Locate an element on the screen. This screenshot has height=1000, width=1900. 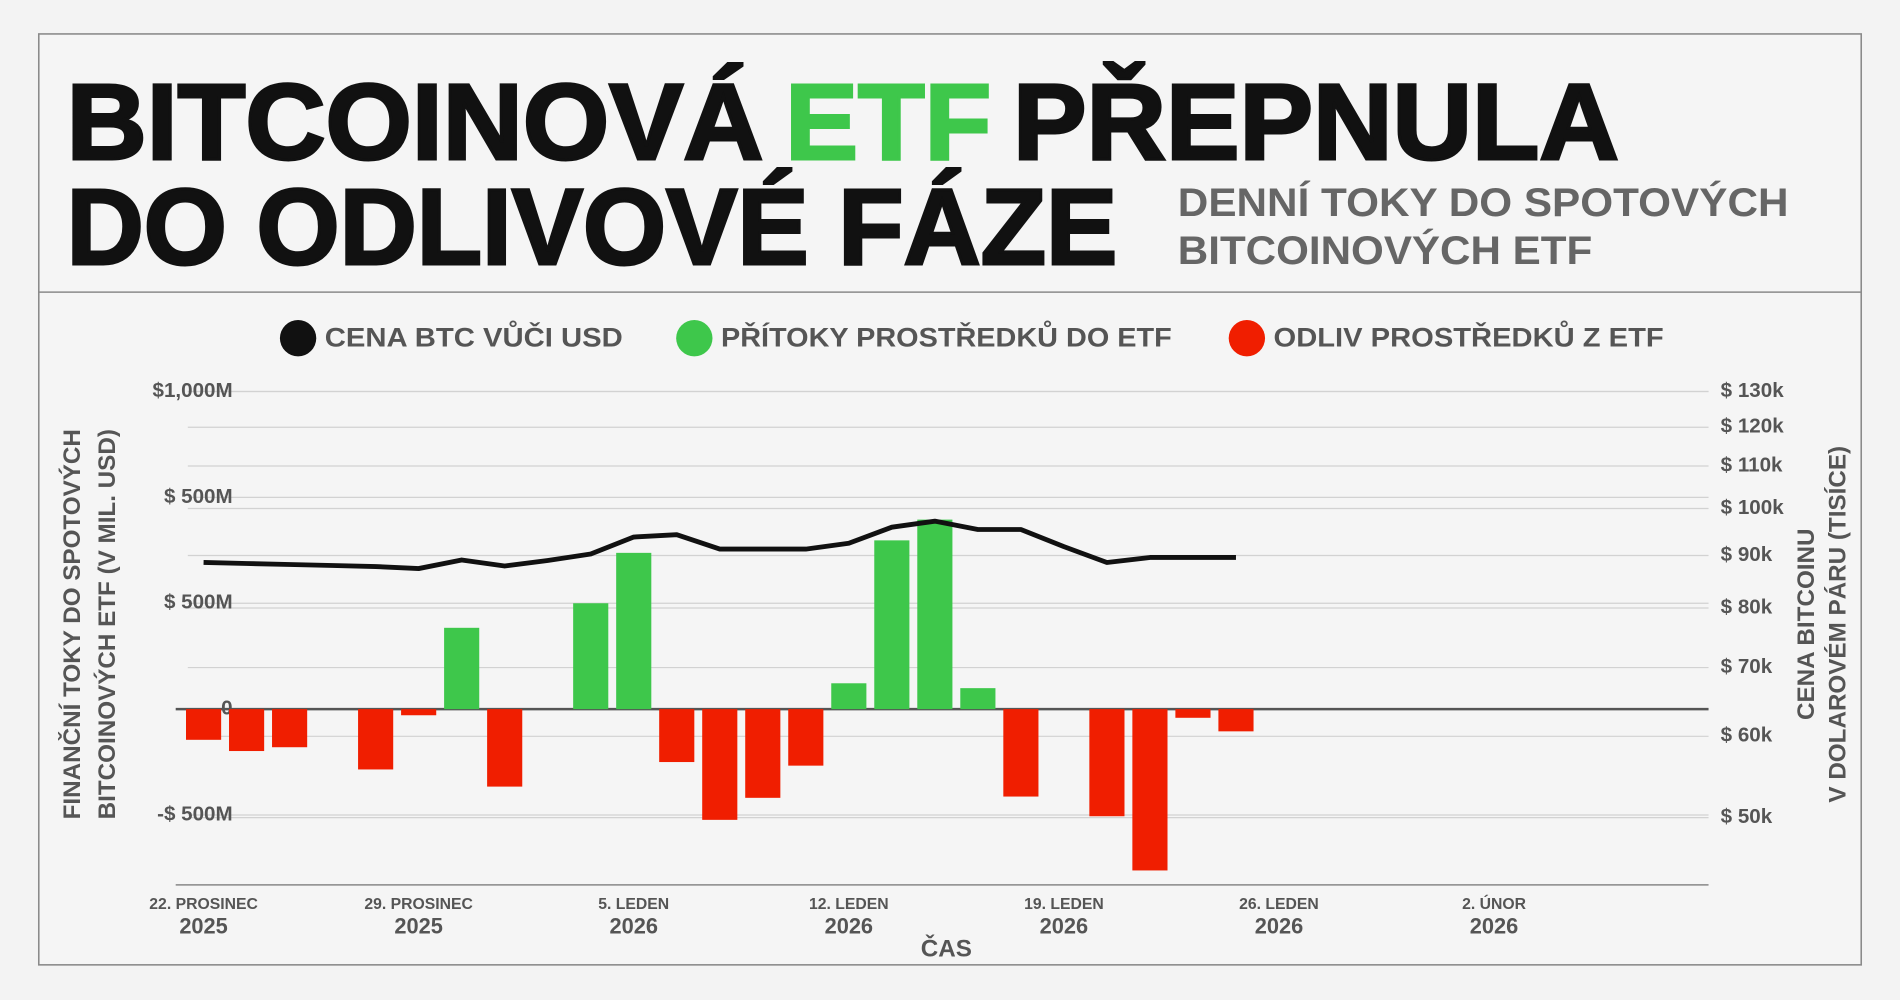
y2-tick-label: $ 80k is located at coordinates (1747, 606).